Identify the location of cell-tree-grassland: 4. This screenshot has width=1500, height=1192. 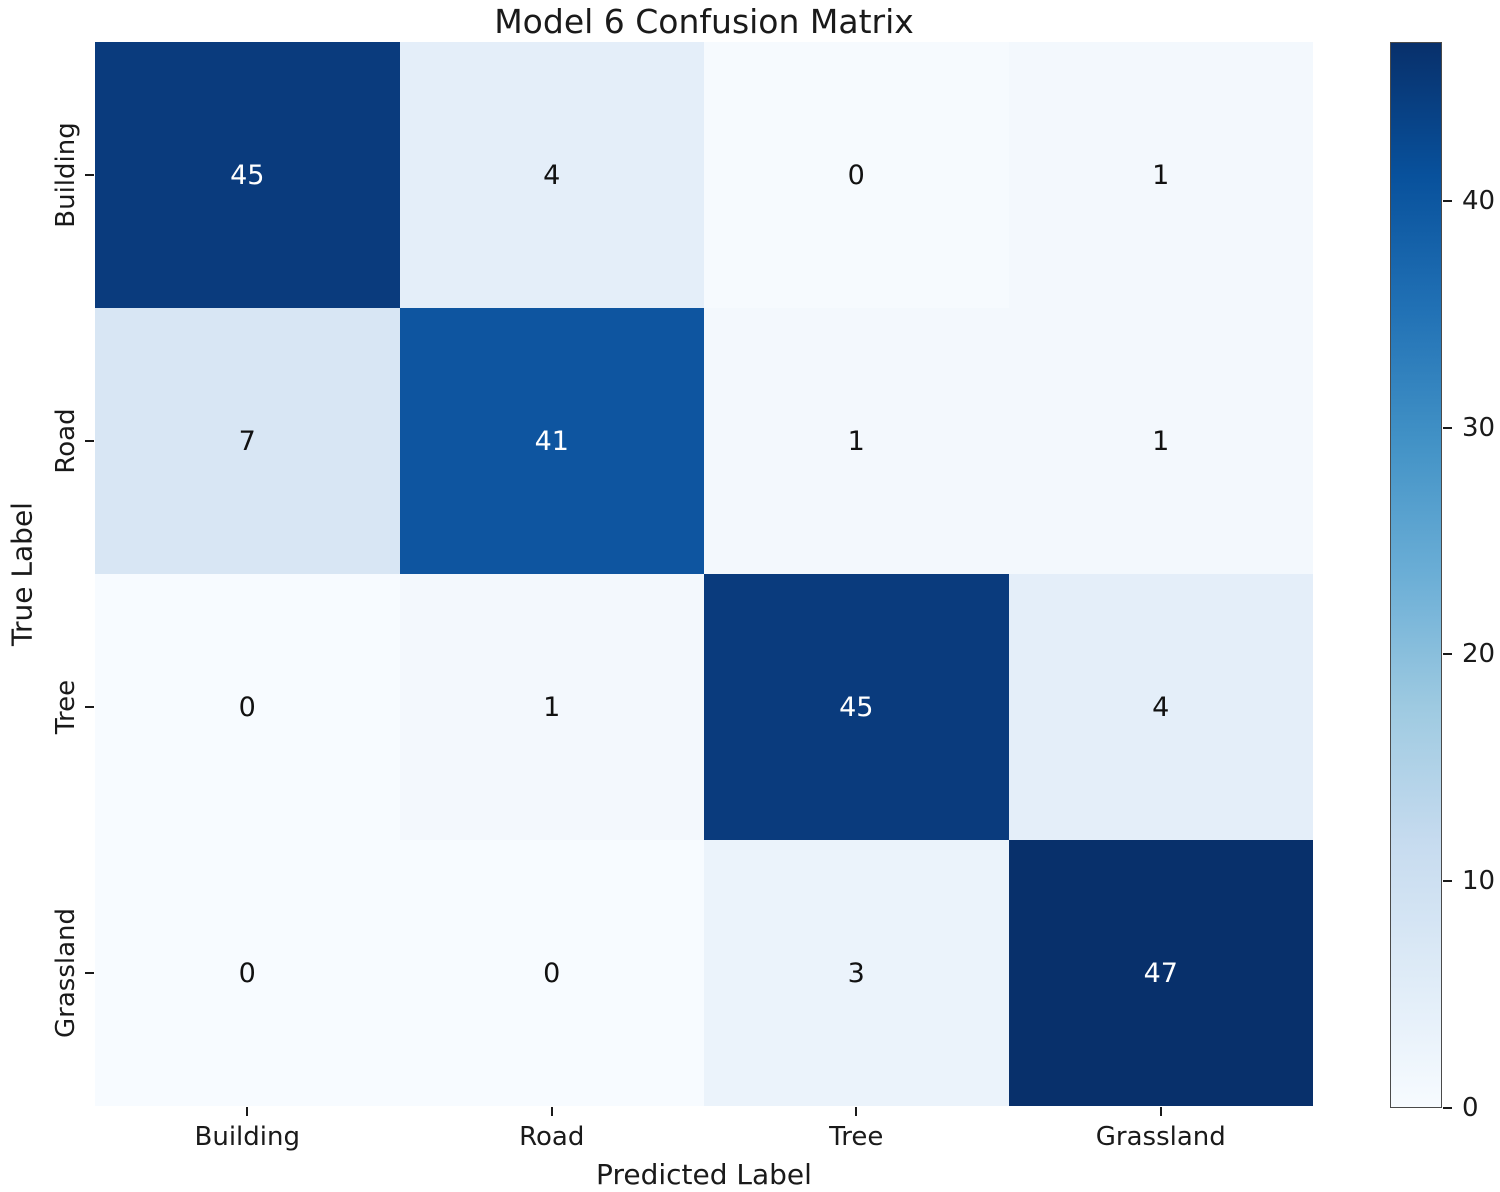
(1160, 707).